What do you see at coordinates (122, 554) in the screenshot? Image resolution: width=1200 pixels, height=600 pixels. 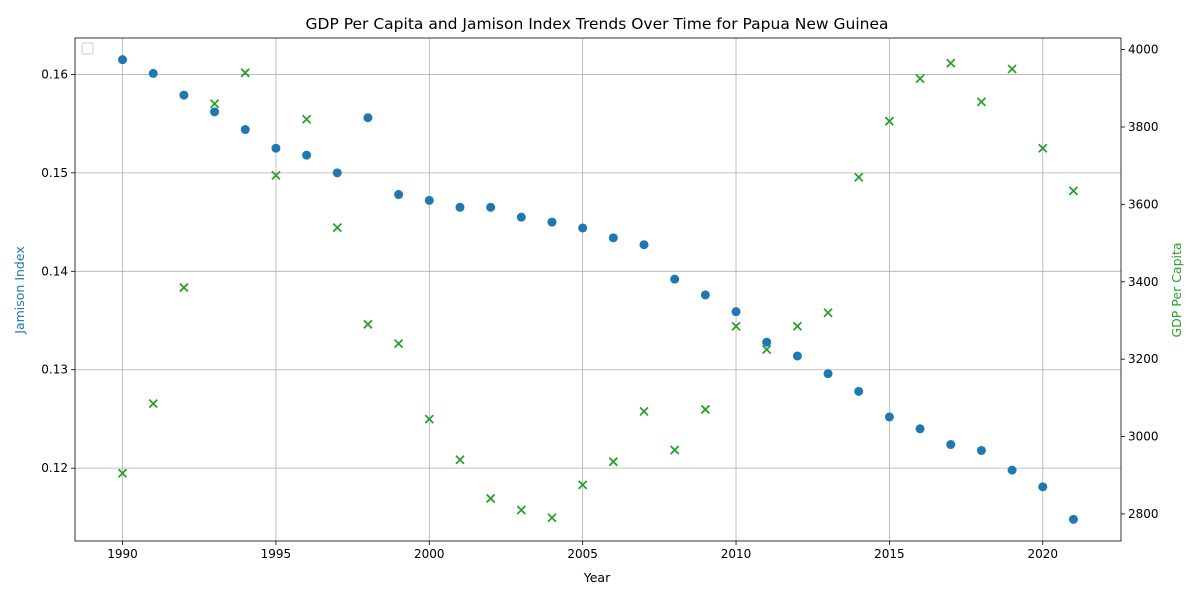 I see `x-tick-label: 1990` at bounding box center [122, 554].